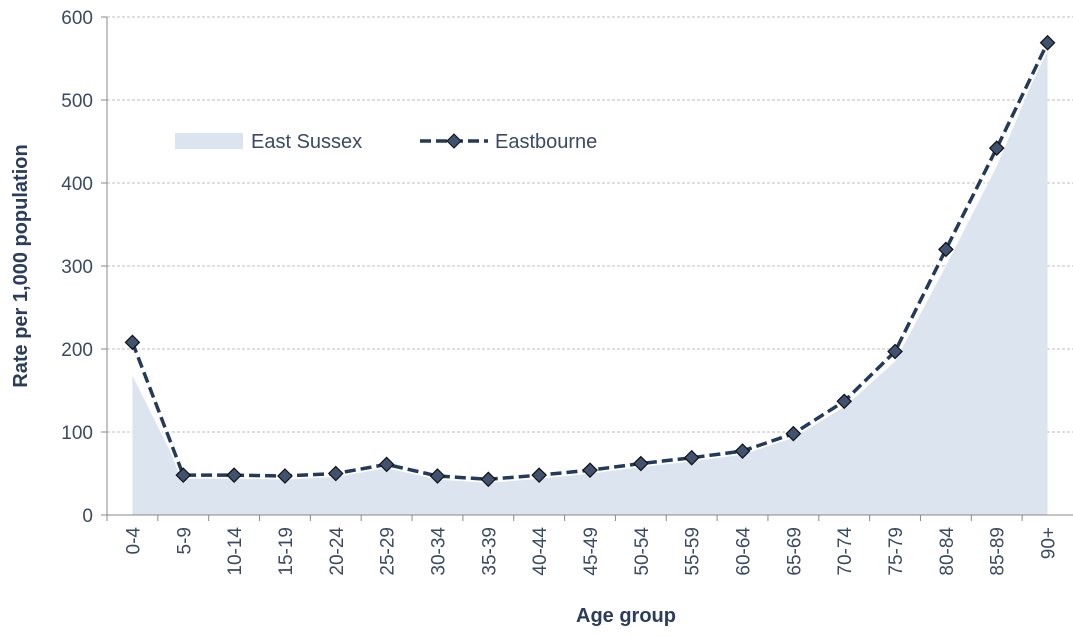 This screenshot has height=637, width=1073. What do you see at coordinates (388, 551) in the screenshot?
I see `x-tick-label: 25-29` at bounding box center [388, 551].